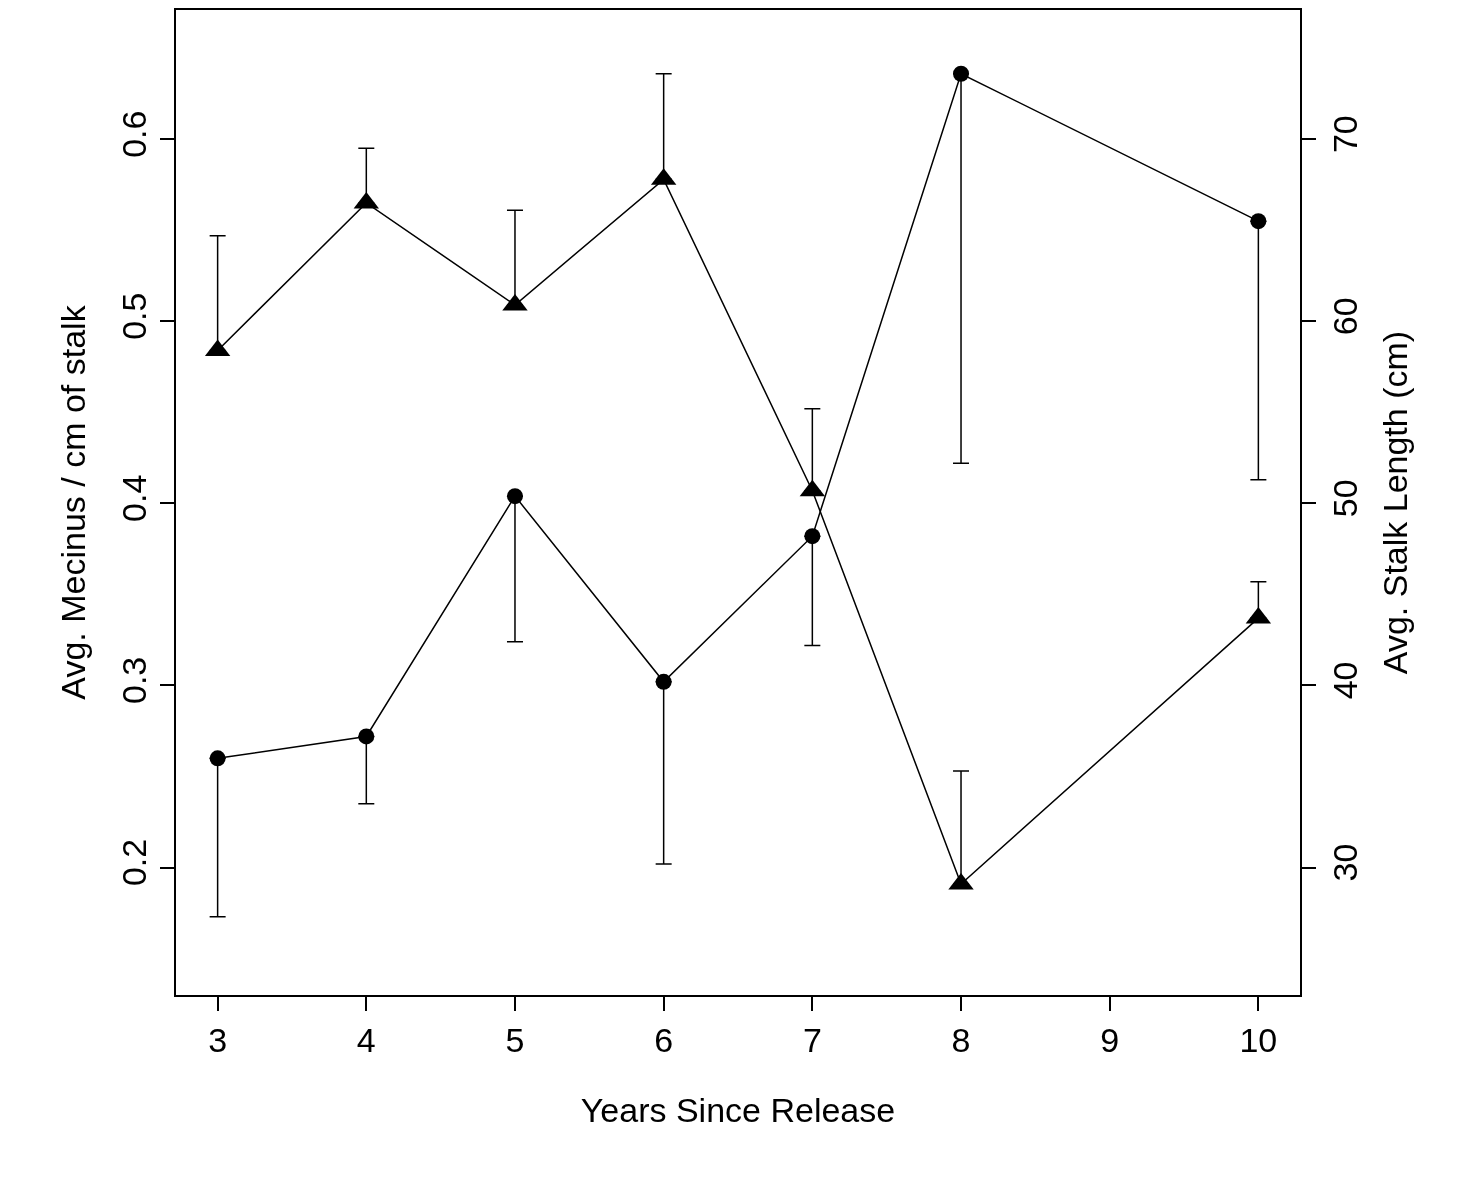  I want to click on y2-tick-label: 40, so click(1344, 680).